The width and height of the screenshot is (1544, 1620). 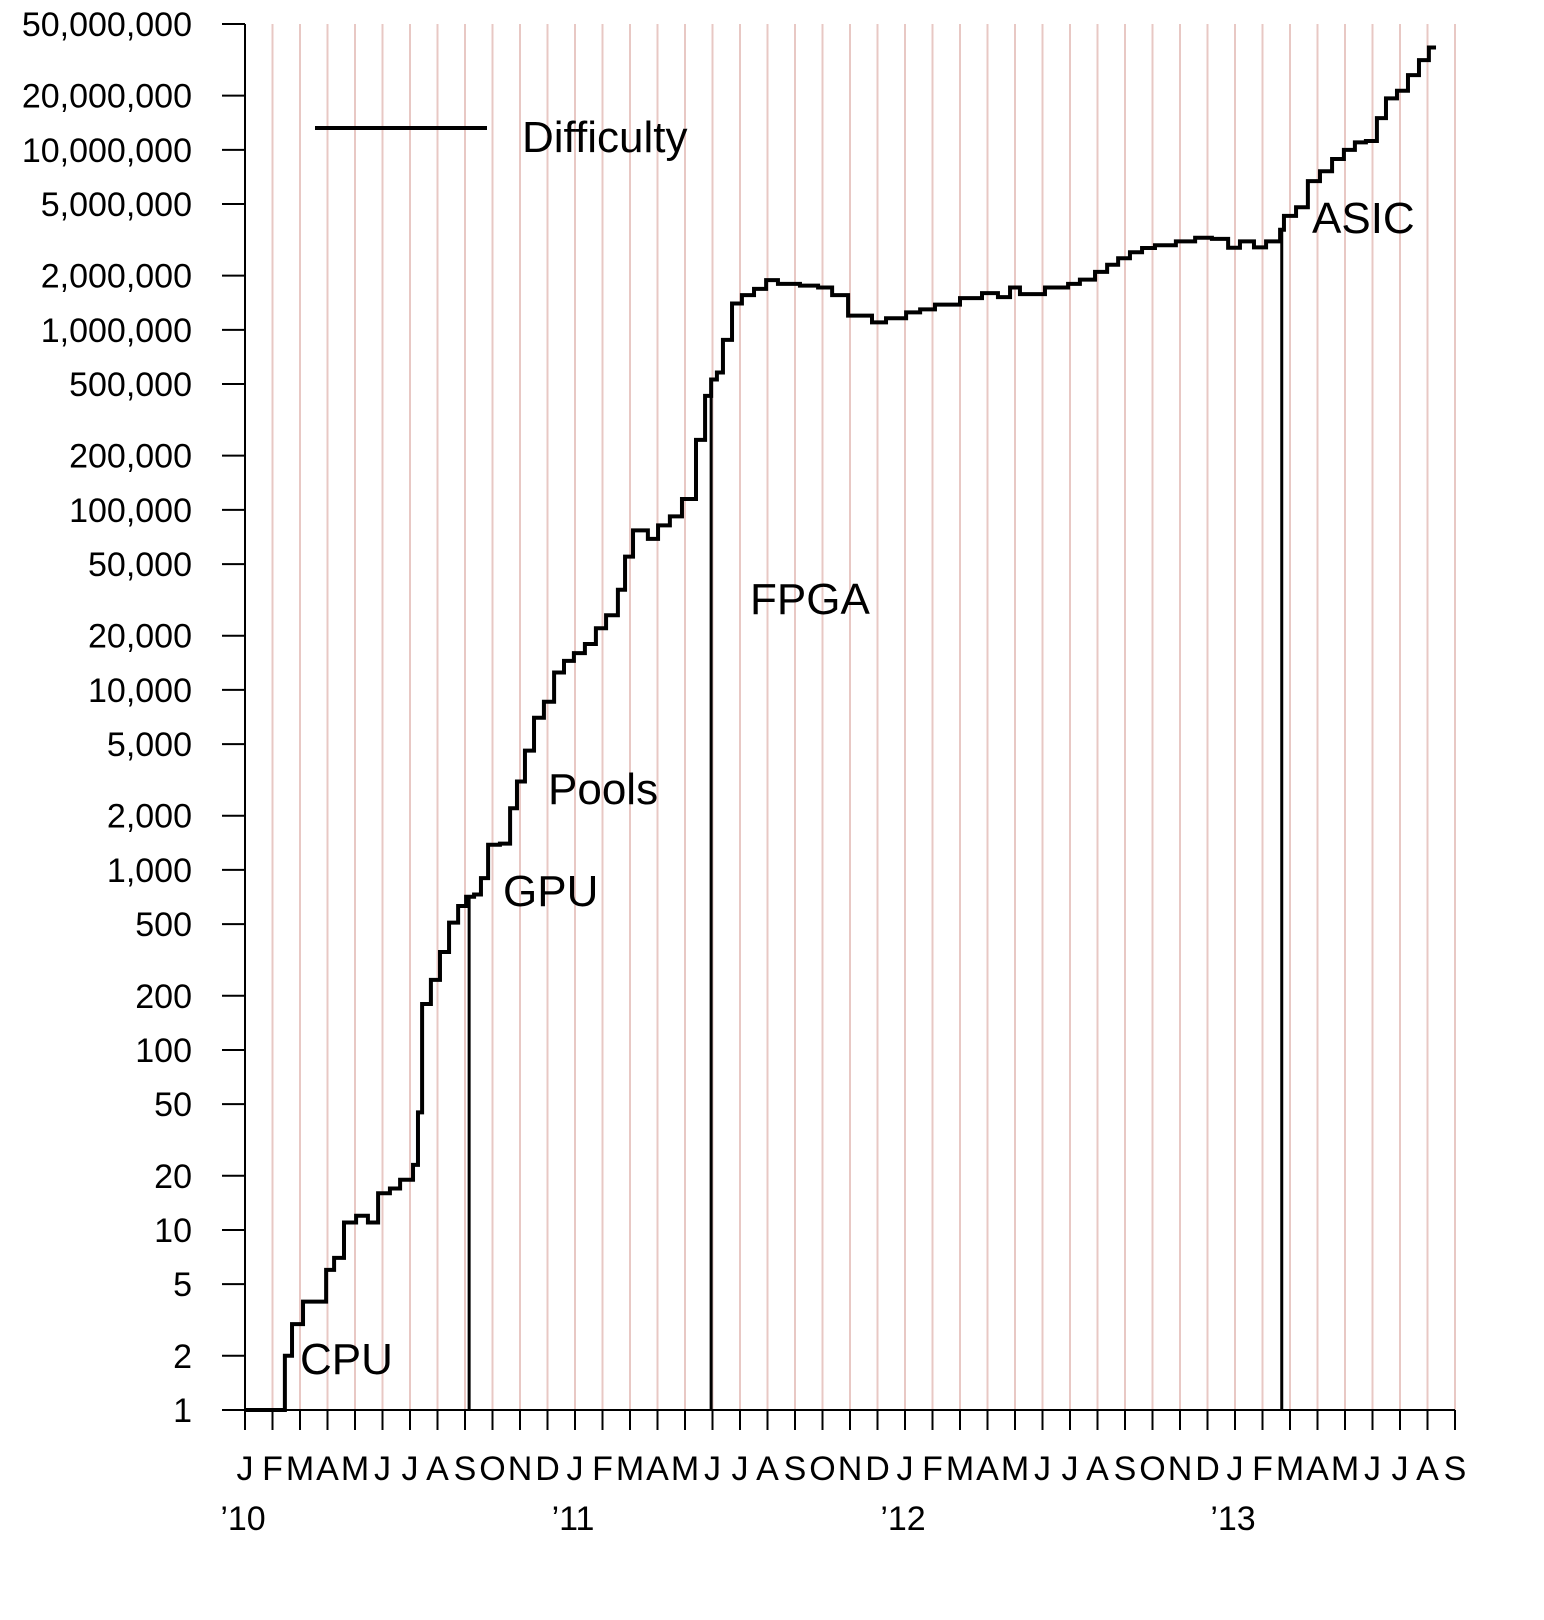 I want to click on y-tick-label: 500, so click(x=163, y=925).